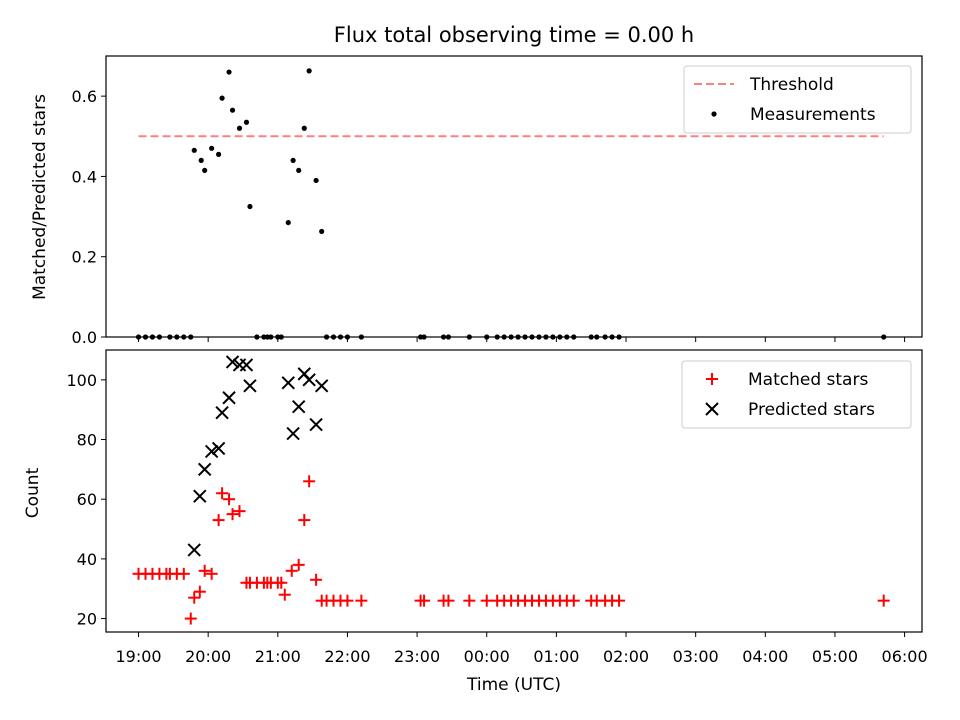  I want to click on bottom-y-tick-label: 60, so click(87, 499).